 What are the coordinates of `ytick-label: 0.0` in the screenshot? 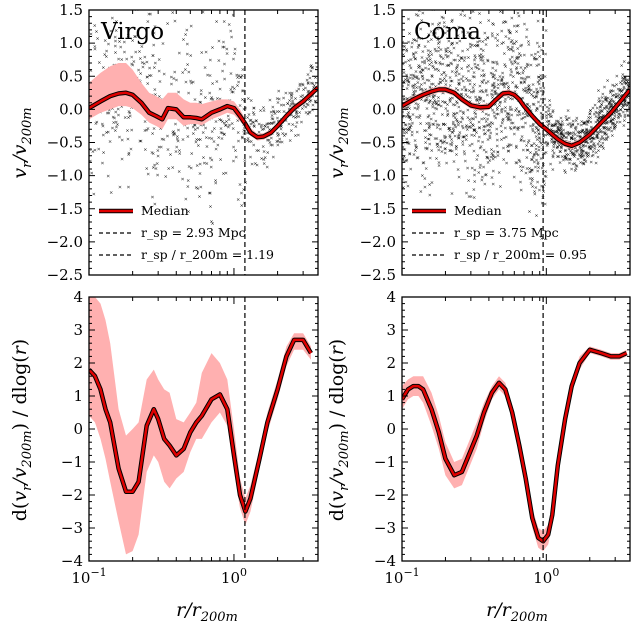 It's located at (71, 109).